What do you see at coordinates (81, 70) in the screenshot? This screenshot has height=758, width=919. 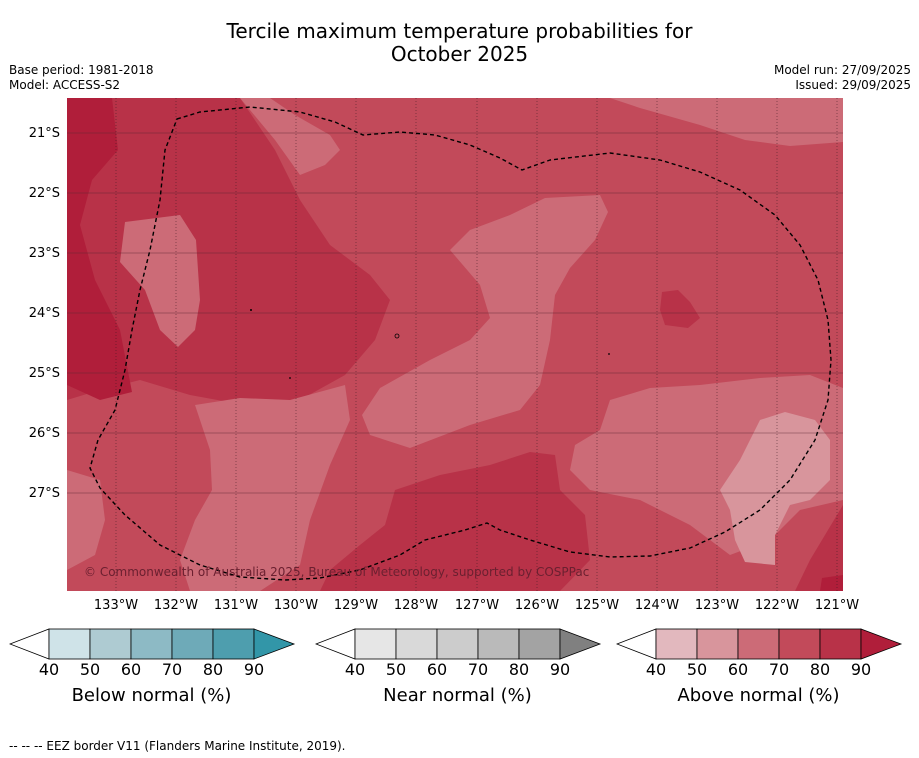 I see `base-period-text: Base period: 1981-2018` at bounding box center [81, 70].